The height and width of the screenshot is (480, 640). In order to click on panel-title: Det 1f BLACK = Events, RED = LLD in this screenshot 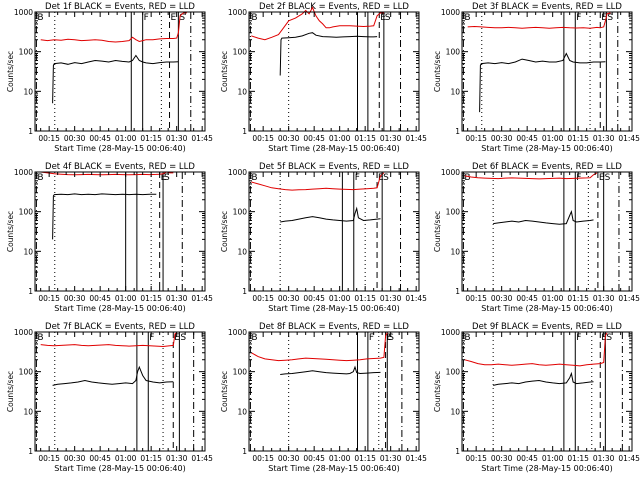, I will do `click(120, 7)`.